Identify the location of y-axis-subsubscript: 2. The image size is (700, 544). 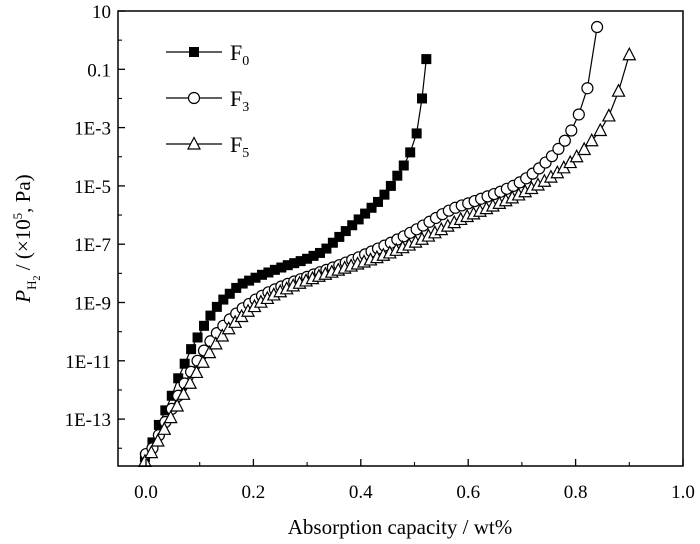
(37, 277).